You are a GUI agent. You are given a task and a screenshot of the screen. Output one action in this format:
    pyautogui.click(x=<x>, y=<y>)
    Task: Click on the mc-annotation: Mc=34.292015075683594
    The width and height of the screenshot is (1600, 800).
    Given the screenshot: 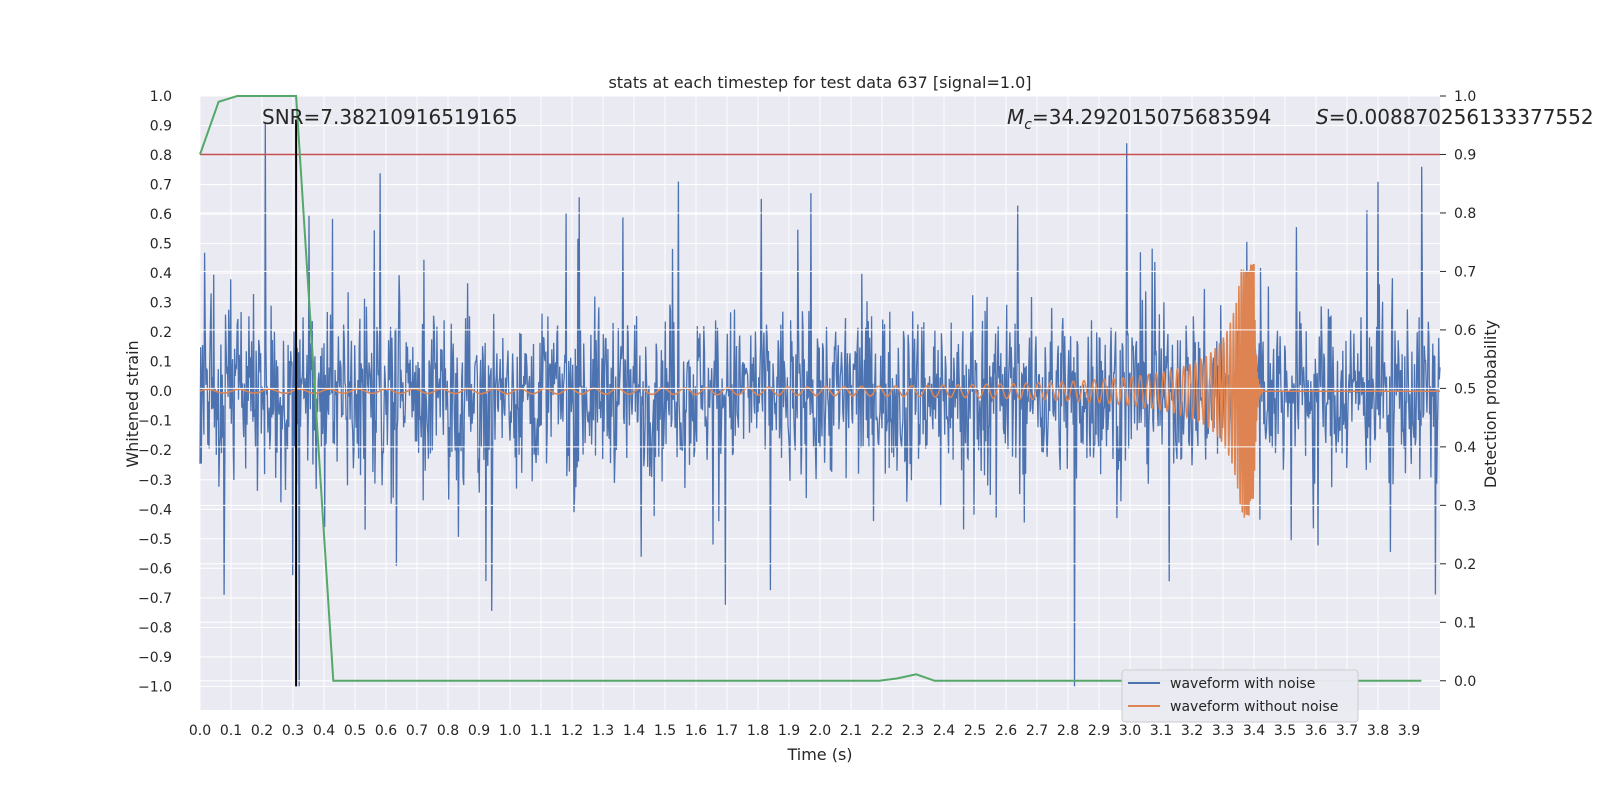 What is the action you would take?
    pyautogui.click(x=1139, y=119)
    